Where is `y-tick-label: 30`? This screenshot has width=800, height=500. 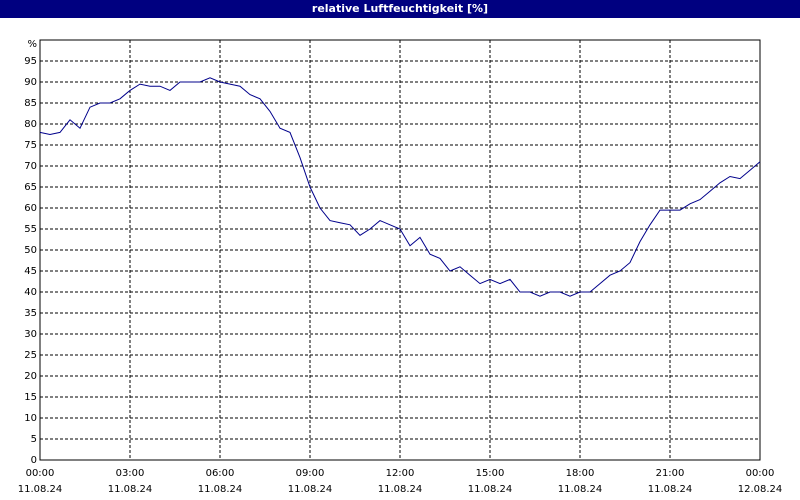 y-tick-label: 30 is located at coordinates (30, 334).